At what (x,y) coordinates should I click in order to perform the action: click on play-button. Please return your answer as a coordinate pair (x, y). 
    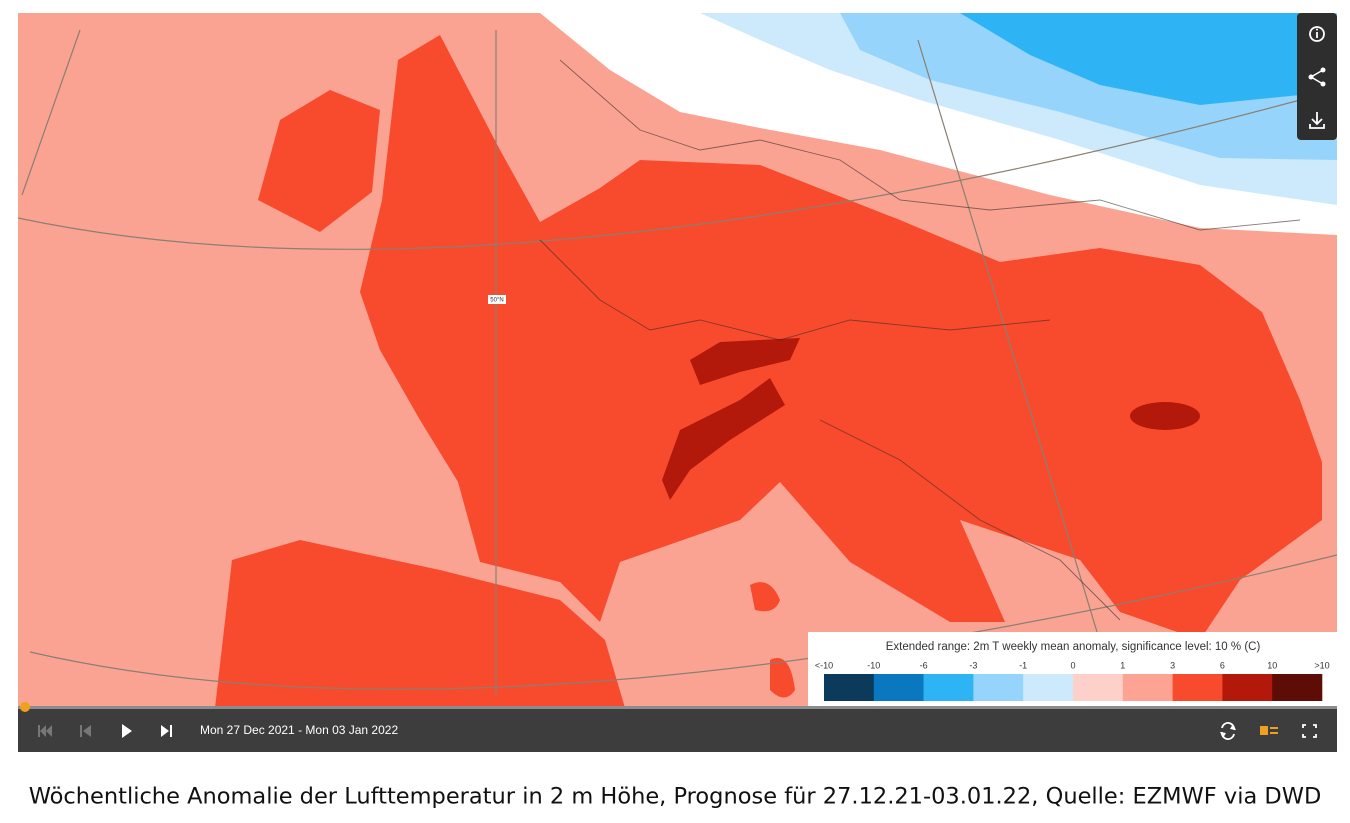
    Looking at the image, I should click on (127, 731).